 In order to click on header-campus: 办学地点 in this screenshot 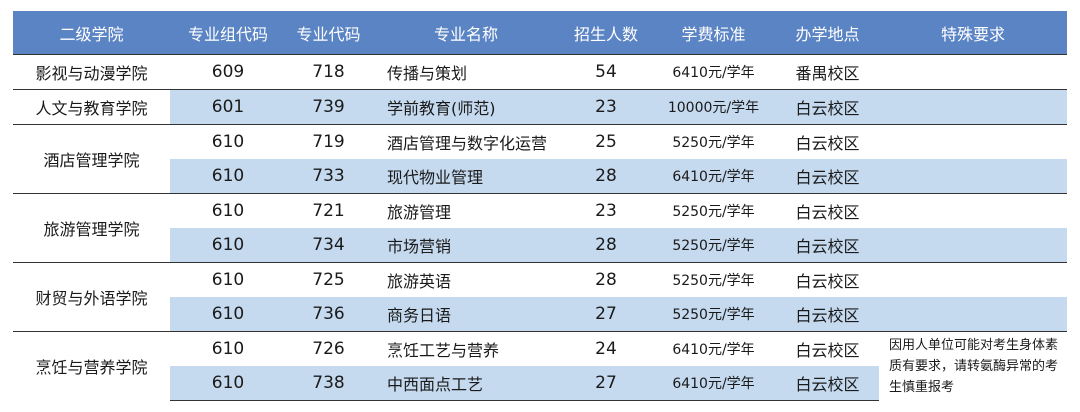, I will do `click(827, 33)`.